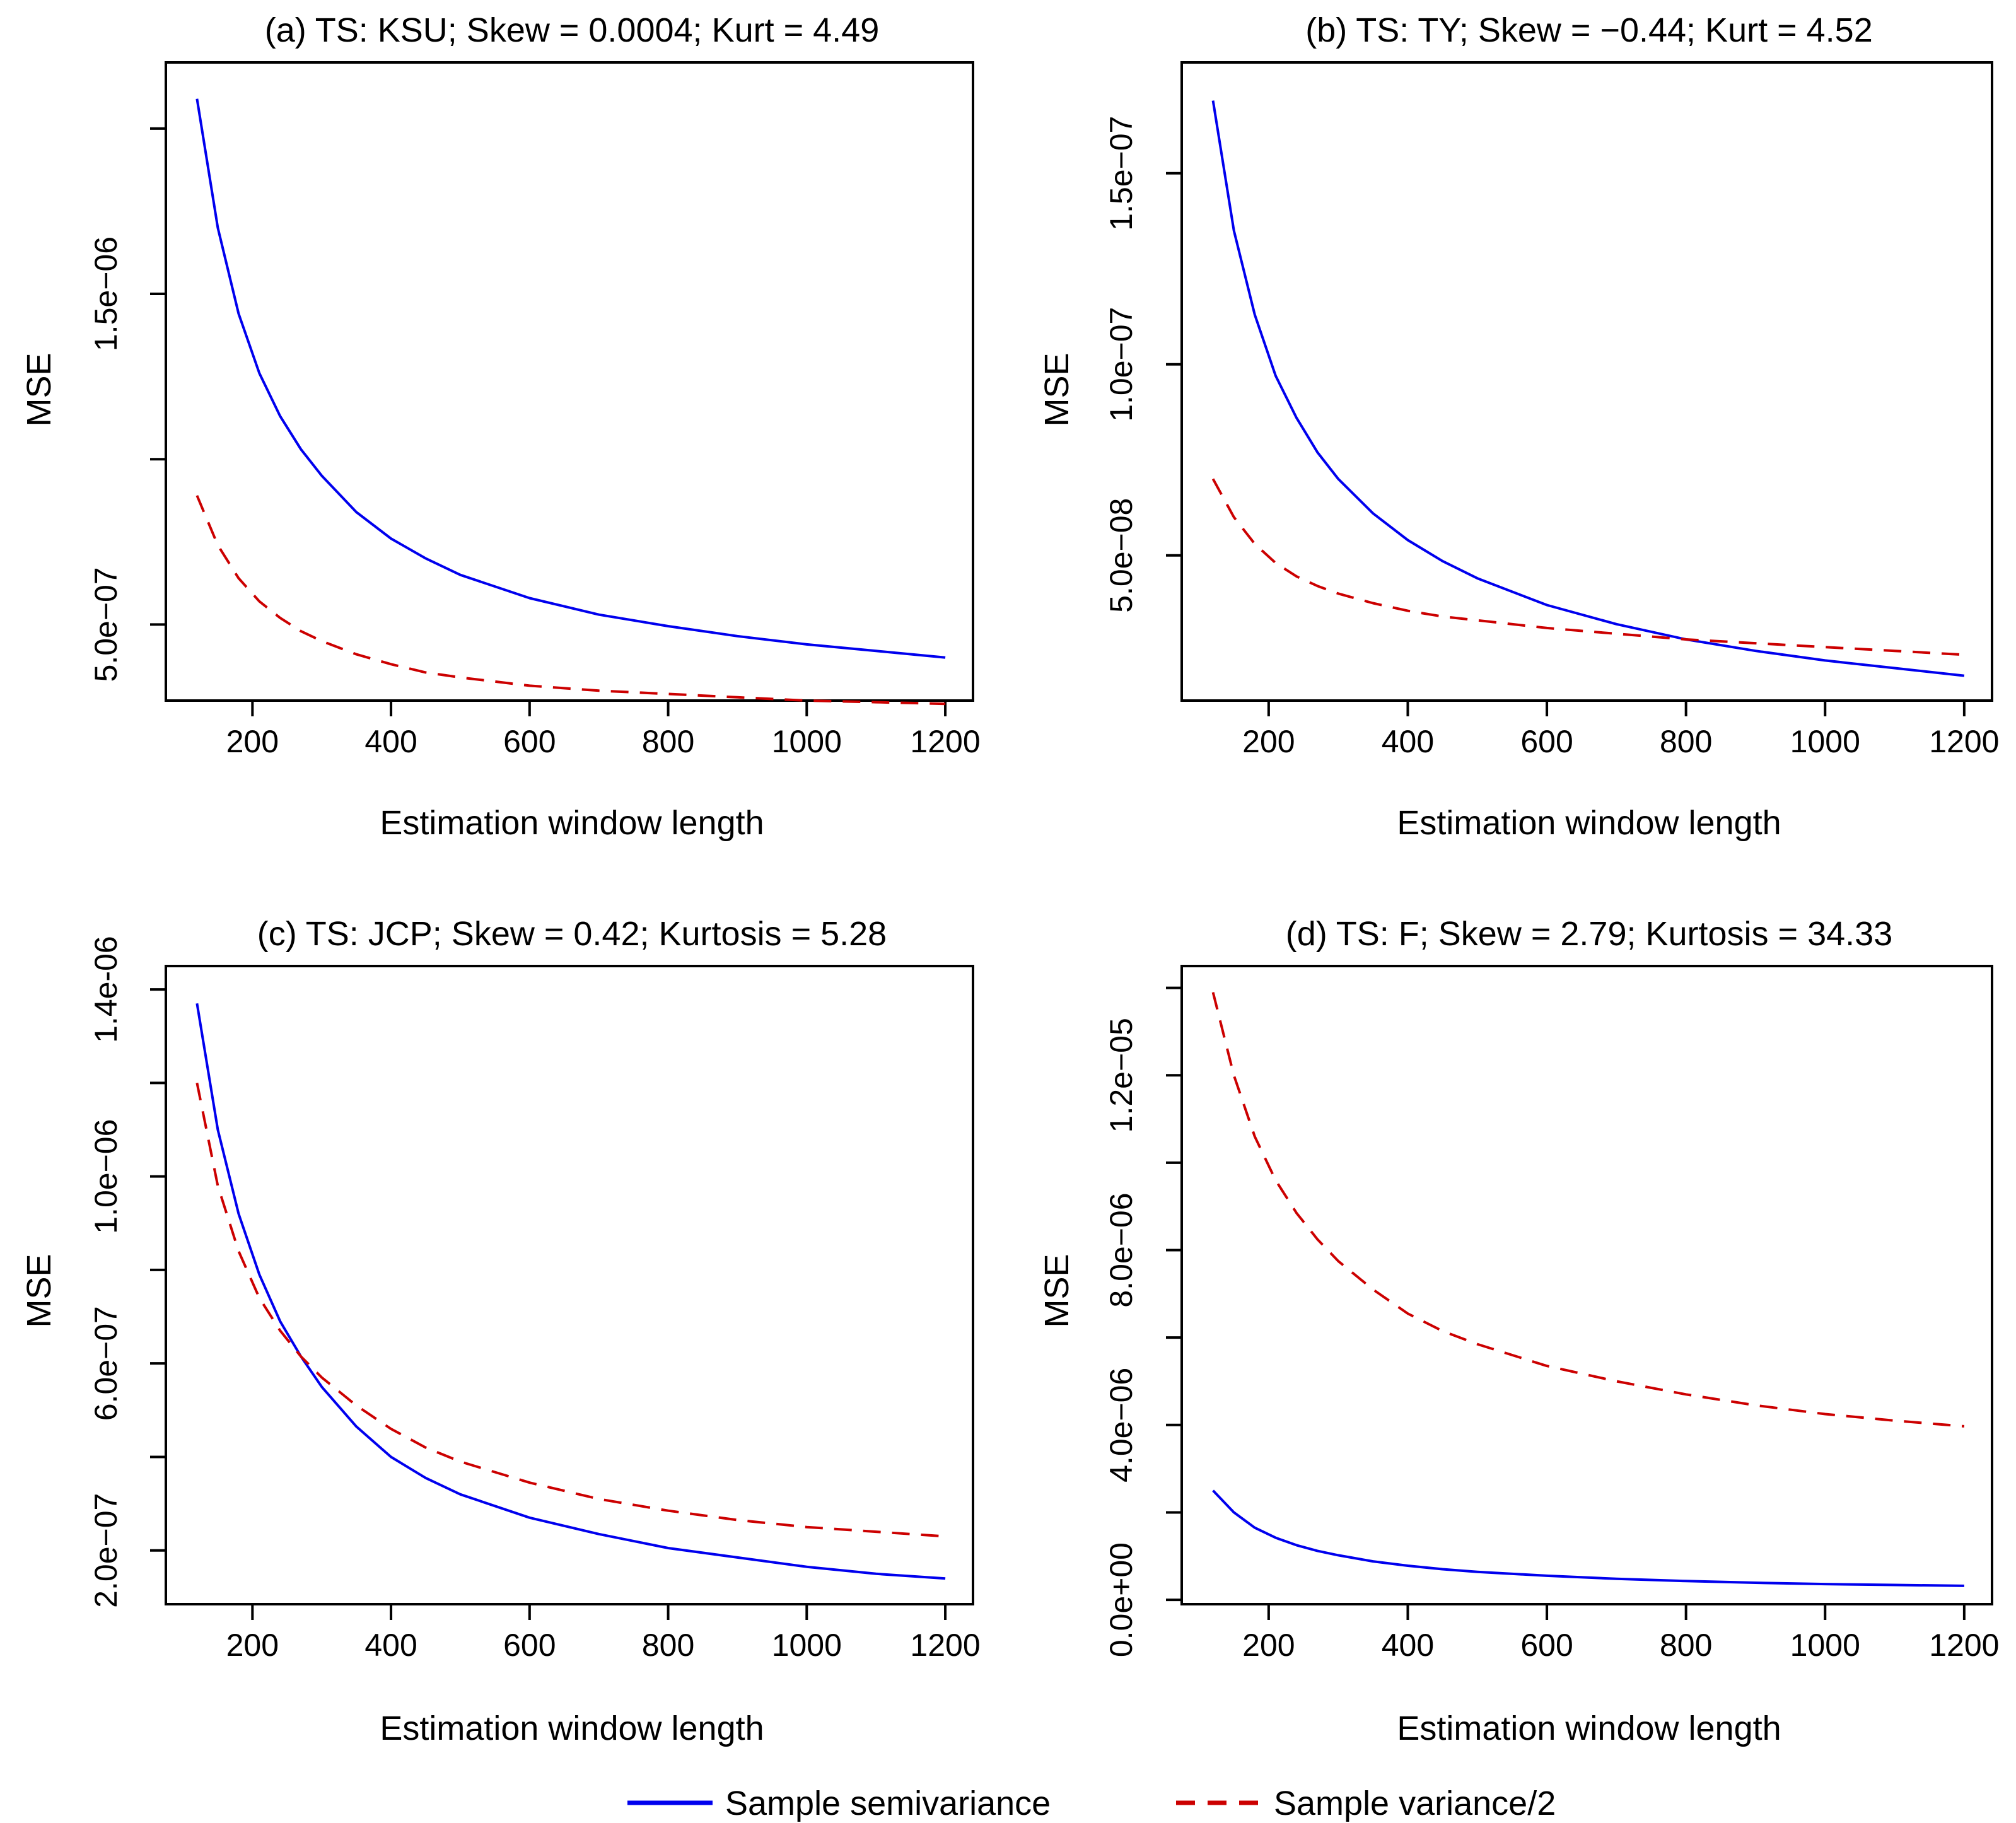  I want to click on panel-c-ylabel: MSE, so click(39, 1290).